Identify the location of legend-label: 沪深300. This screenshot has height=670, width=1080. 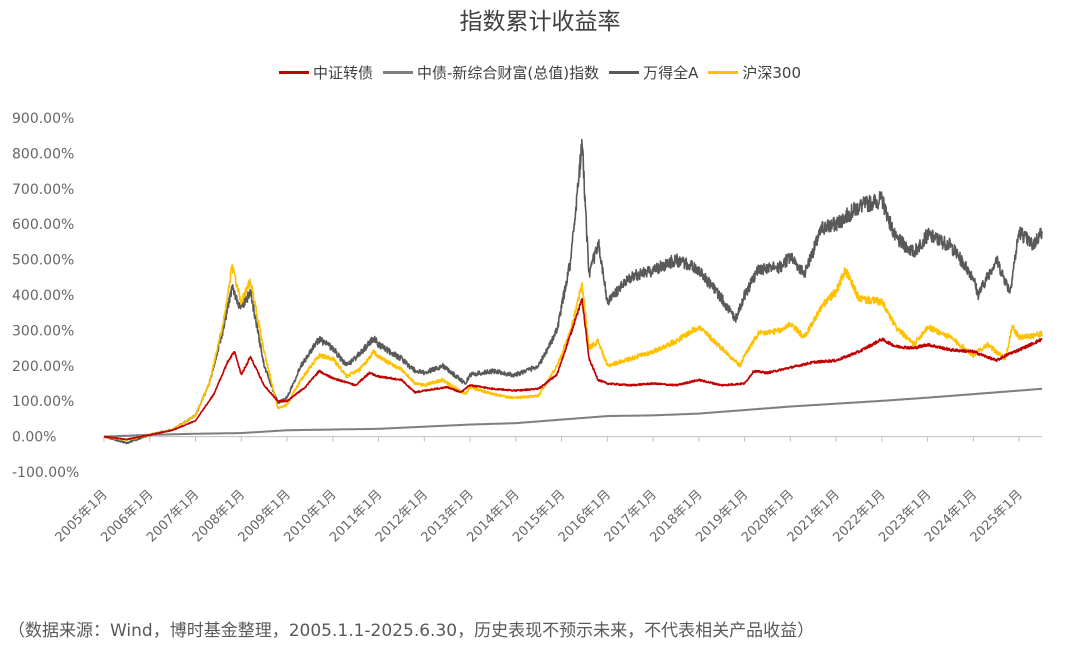
(772, 73).